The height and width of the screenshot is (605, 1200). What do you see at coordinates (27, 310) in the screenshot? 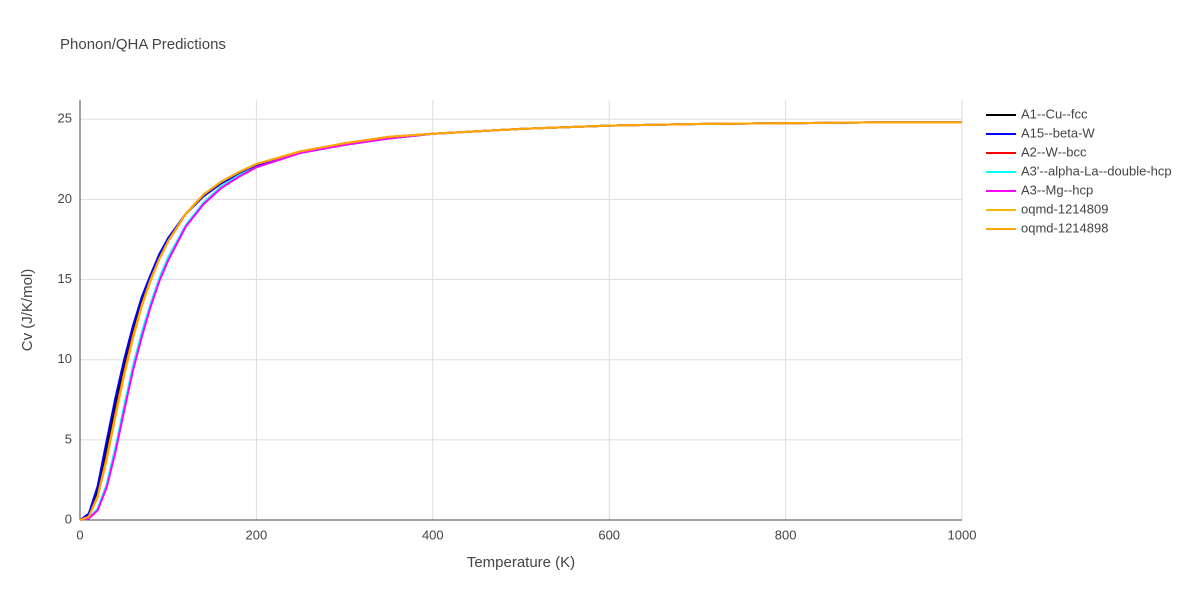
I see `y-axis-title: Cv (J/K/mol)` at bounding box center [27, 310].